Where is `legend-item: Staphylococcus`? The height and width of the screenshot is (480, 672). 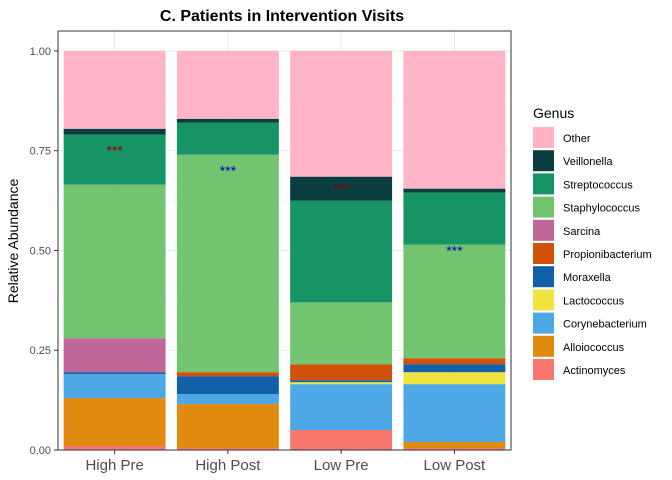 legend-item: Staphylococcus is located at coordinates (587, 207).